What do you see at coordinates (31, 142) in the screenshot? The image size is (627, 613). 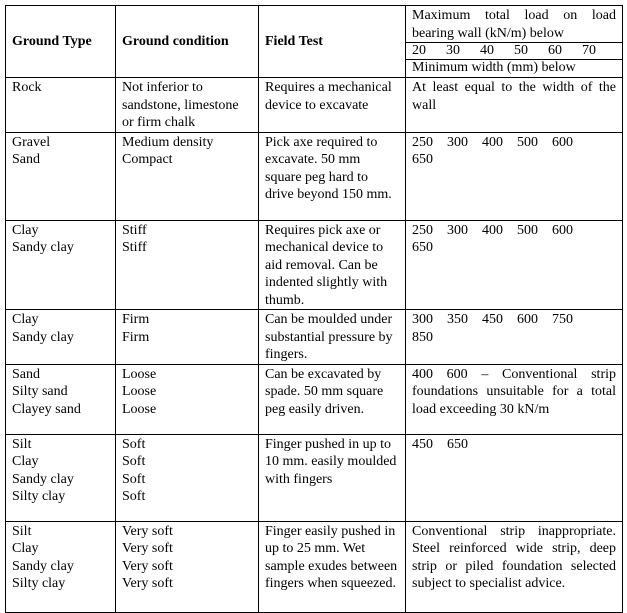 I see `ground-type: Gravel` at bounding box center [31, 142].